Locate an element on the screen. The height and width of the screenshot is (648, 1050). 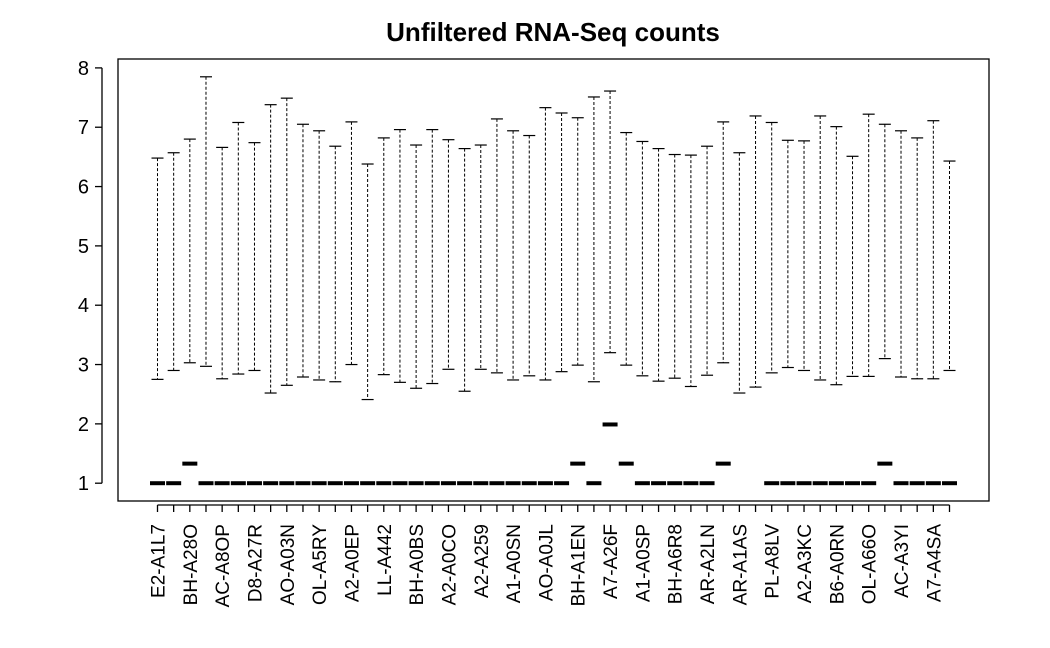
x-tick-label: BH-A6R8 is located at coordinates (676, 564).